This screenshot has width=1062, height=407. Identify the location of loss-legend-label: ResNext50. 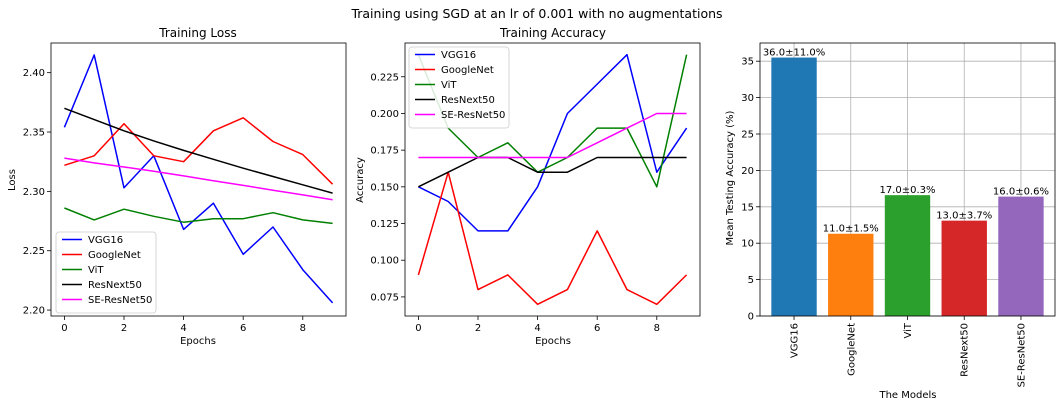
(115, 285).